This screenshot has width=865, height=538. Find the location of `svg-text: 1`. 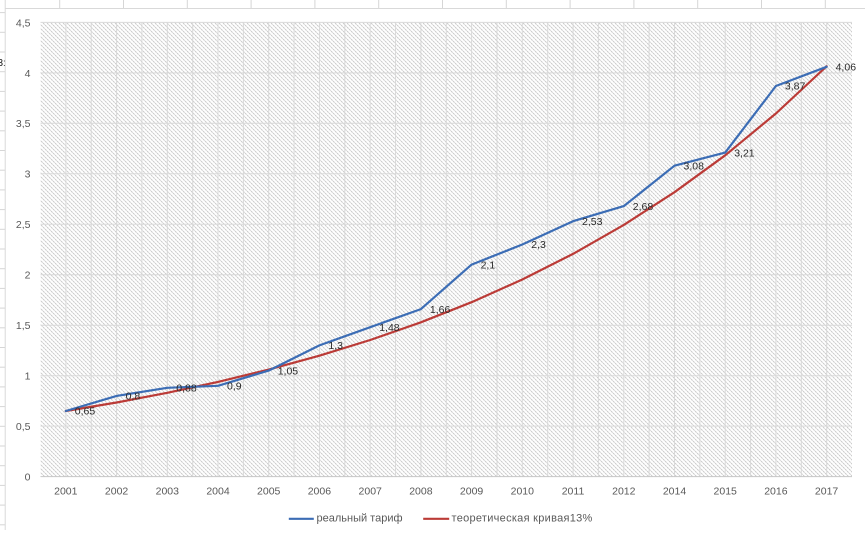

svg-text: 1 is located at coordinates (28, 377).